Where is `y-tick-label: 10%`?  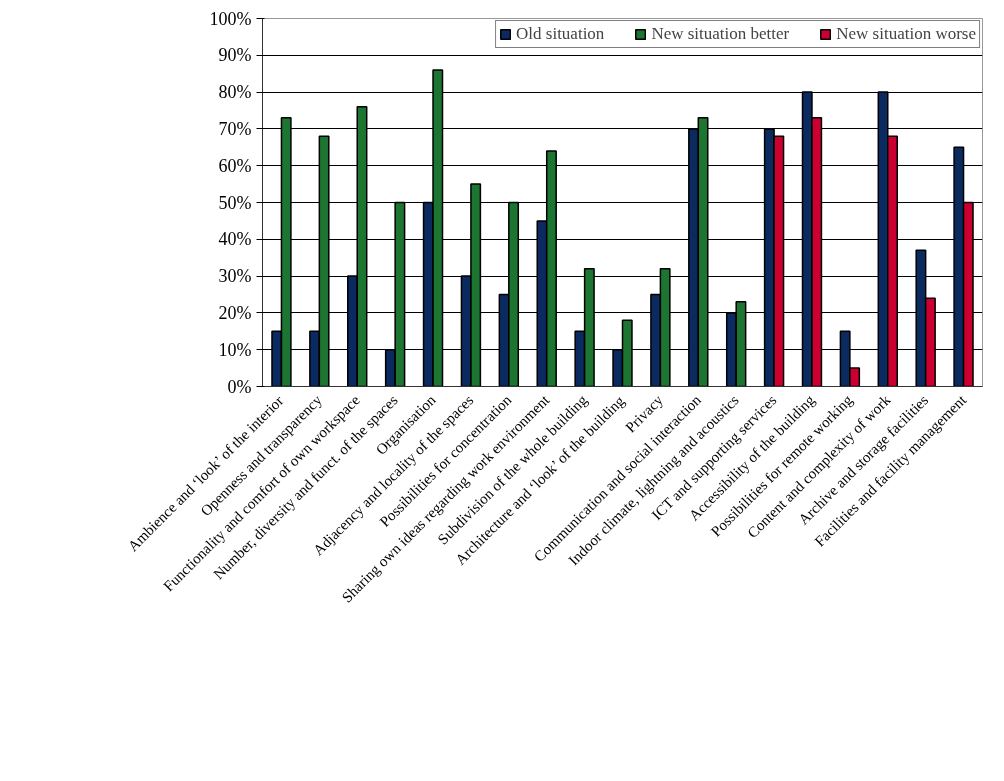
y-tick-label: 10% is located at coordinates (235, 349).